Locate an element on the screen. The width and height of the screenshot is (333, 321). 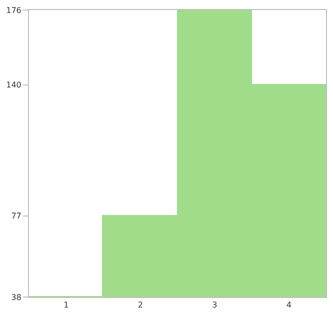
x-tick-label: 3 is located at coordinates (215, 305).